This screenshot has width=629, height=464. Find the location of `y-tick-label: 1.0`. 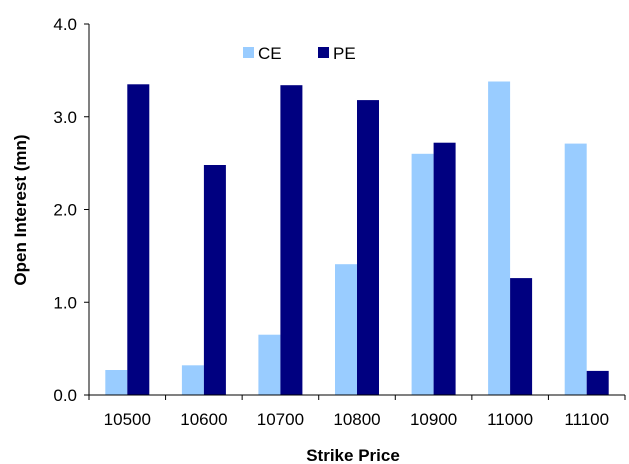

y-tick-label: 1.0 is located at coordinates (65, 302).